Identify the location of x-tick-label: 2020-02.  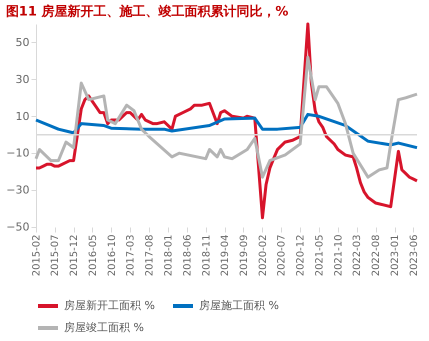
(263, 255).